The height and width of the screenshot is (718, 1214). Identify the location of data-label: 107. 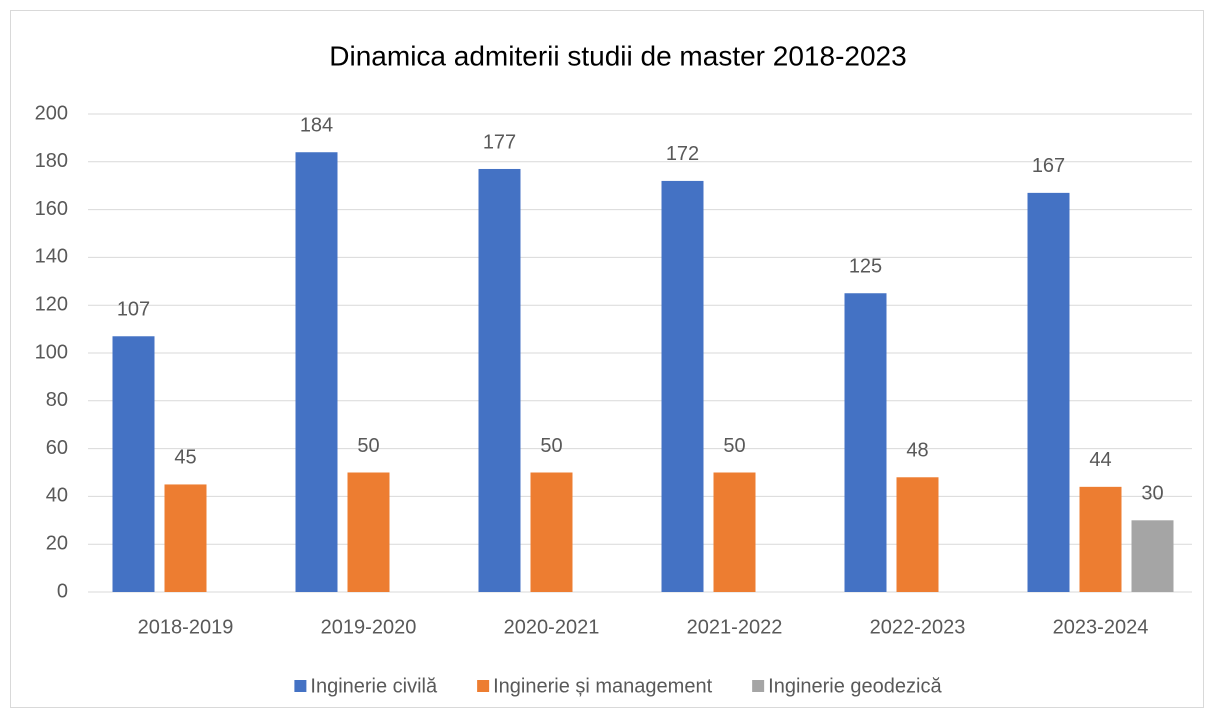
(133, 310).